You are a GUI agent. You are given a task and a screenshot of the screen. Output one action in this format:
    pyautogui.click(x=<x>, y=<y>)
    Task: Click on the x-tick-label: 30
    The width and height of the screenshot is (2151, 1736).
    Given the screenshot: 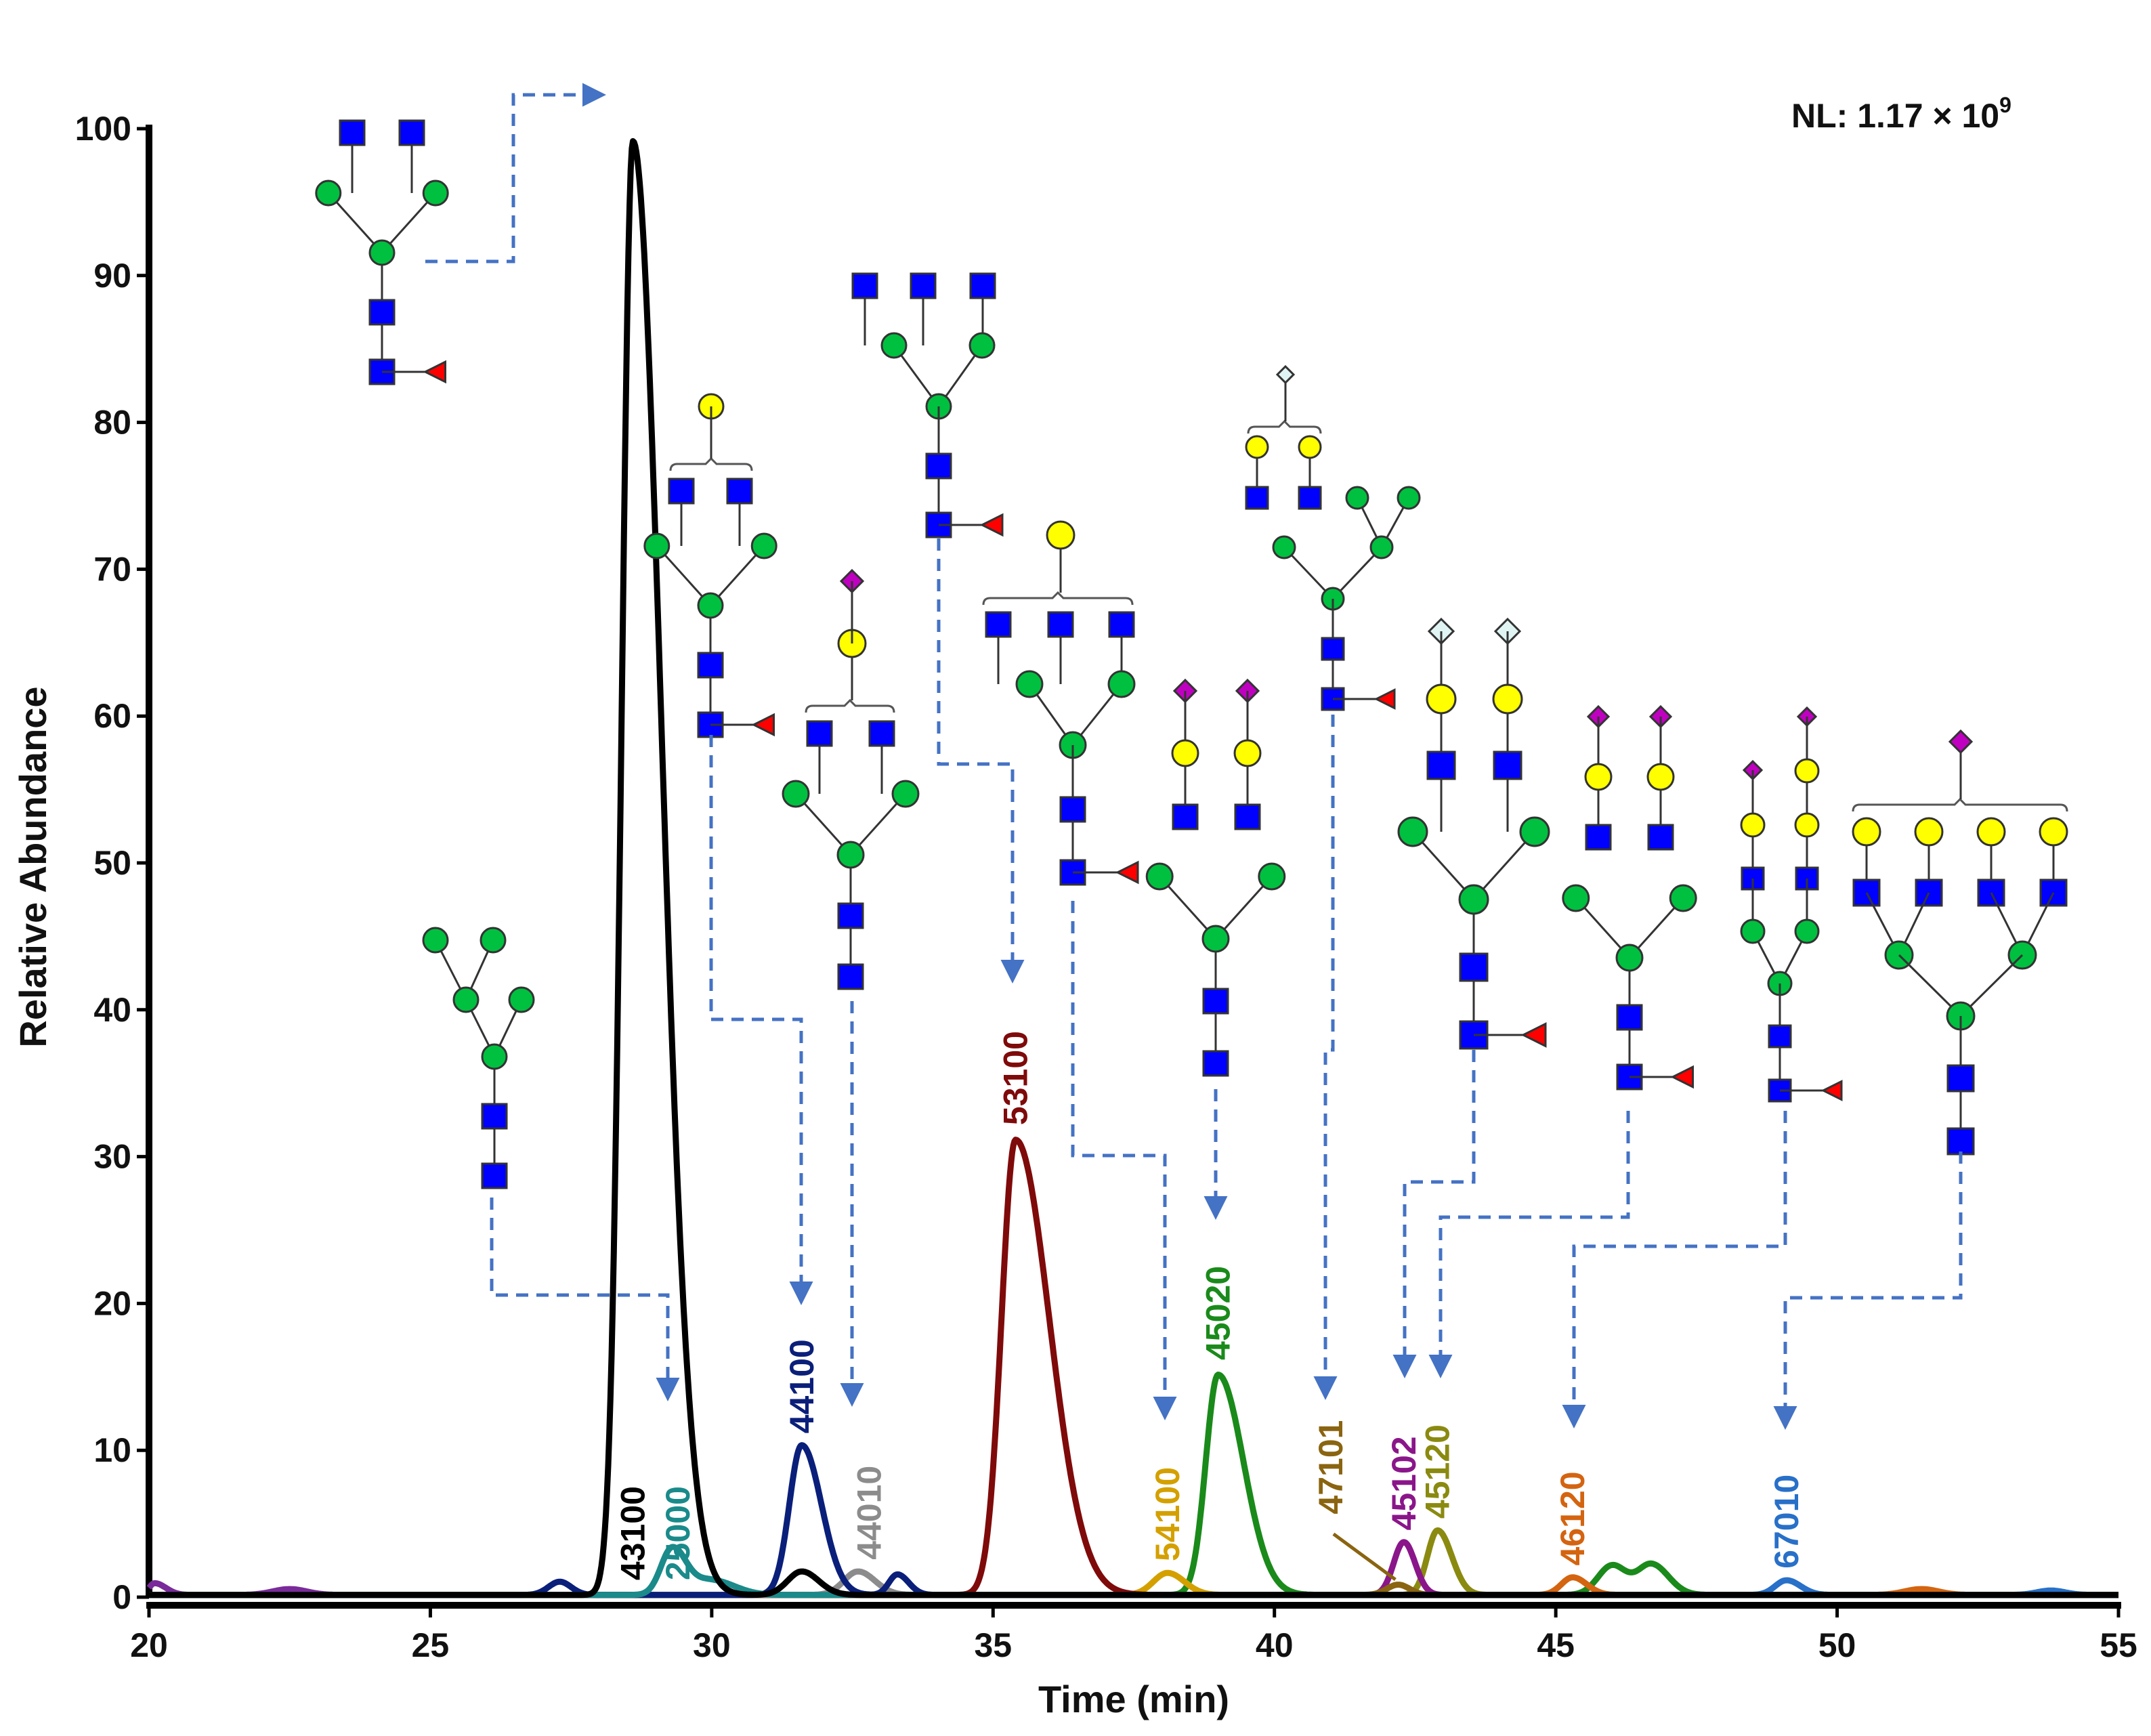 What is the action you would take?
    pyautogui.click(x=712, y=1645)
    